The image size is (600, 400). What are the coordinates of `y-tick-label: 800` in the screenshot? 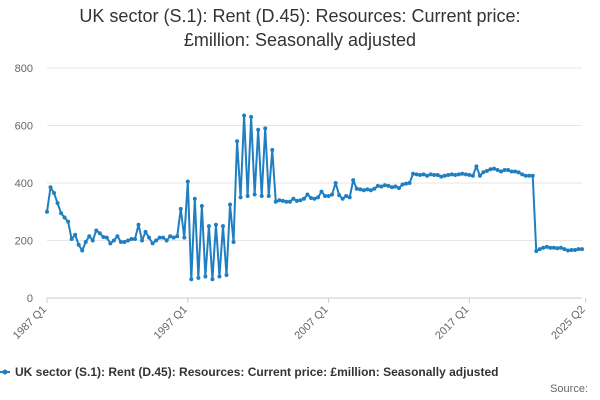 It's located at (24, 69).